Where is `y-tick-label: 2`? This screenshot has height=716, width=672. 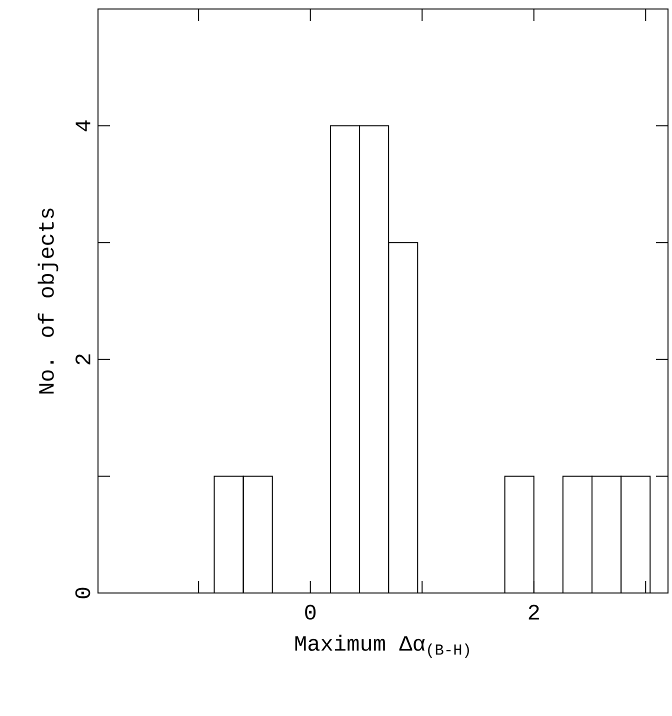
y-tick-label: 2 is located at coordinates (83, 359).